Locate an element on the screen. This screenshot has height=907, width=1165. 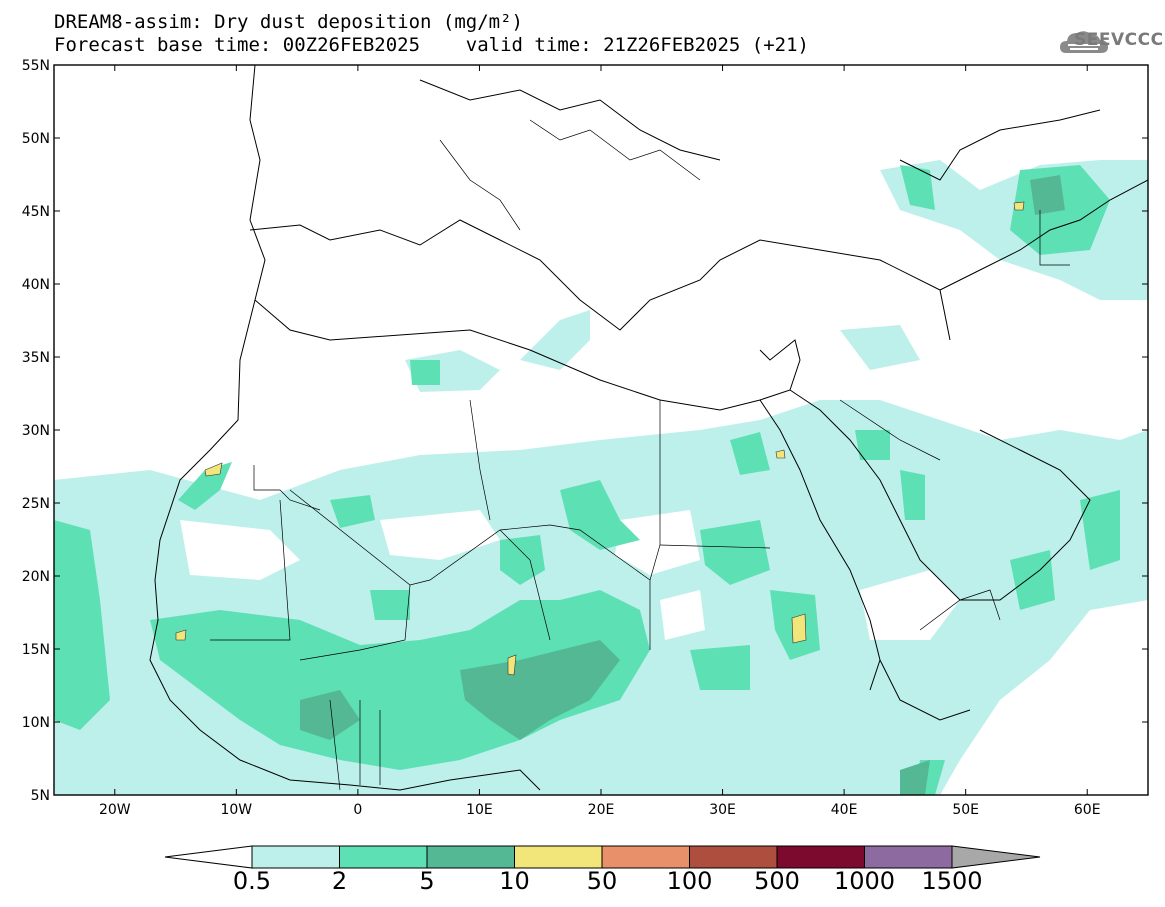
lon-tick-label: 0 is located at coordinates (357, 810).